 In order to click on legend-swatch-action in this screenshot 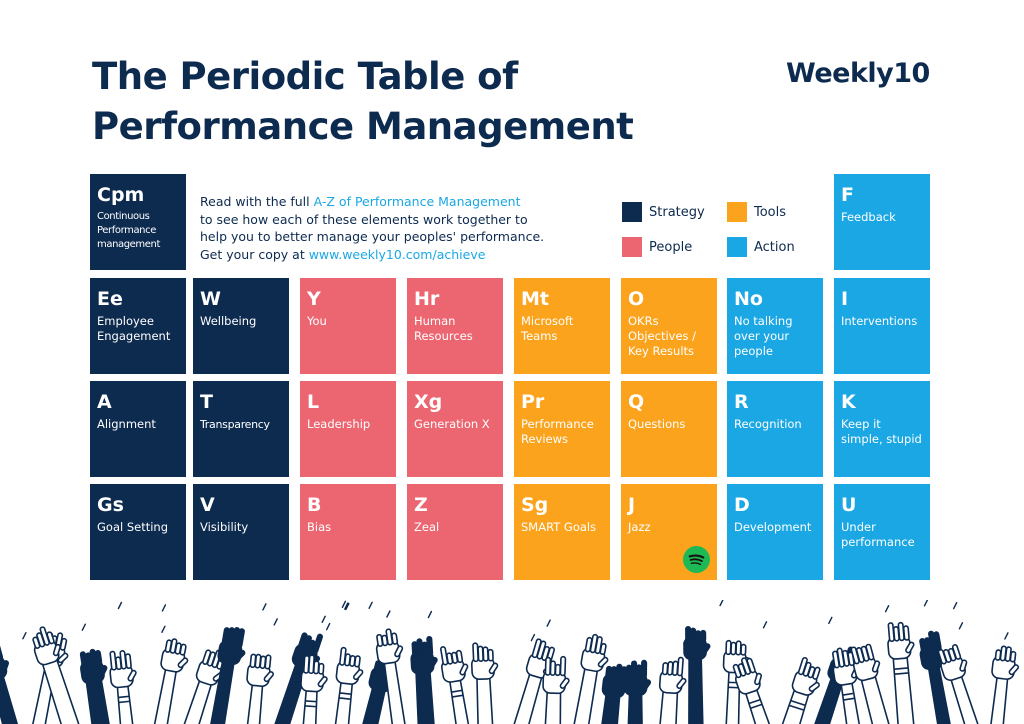, I will do `click(737, 247)`.